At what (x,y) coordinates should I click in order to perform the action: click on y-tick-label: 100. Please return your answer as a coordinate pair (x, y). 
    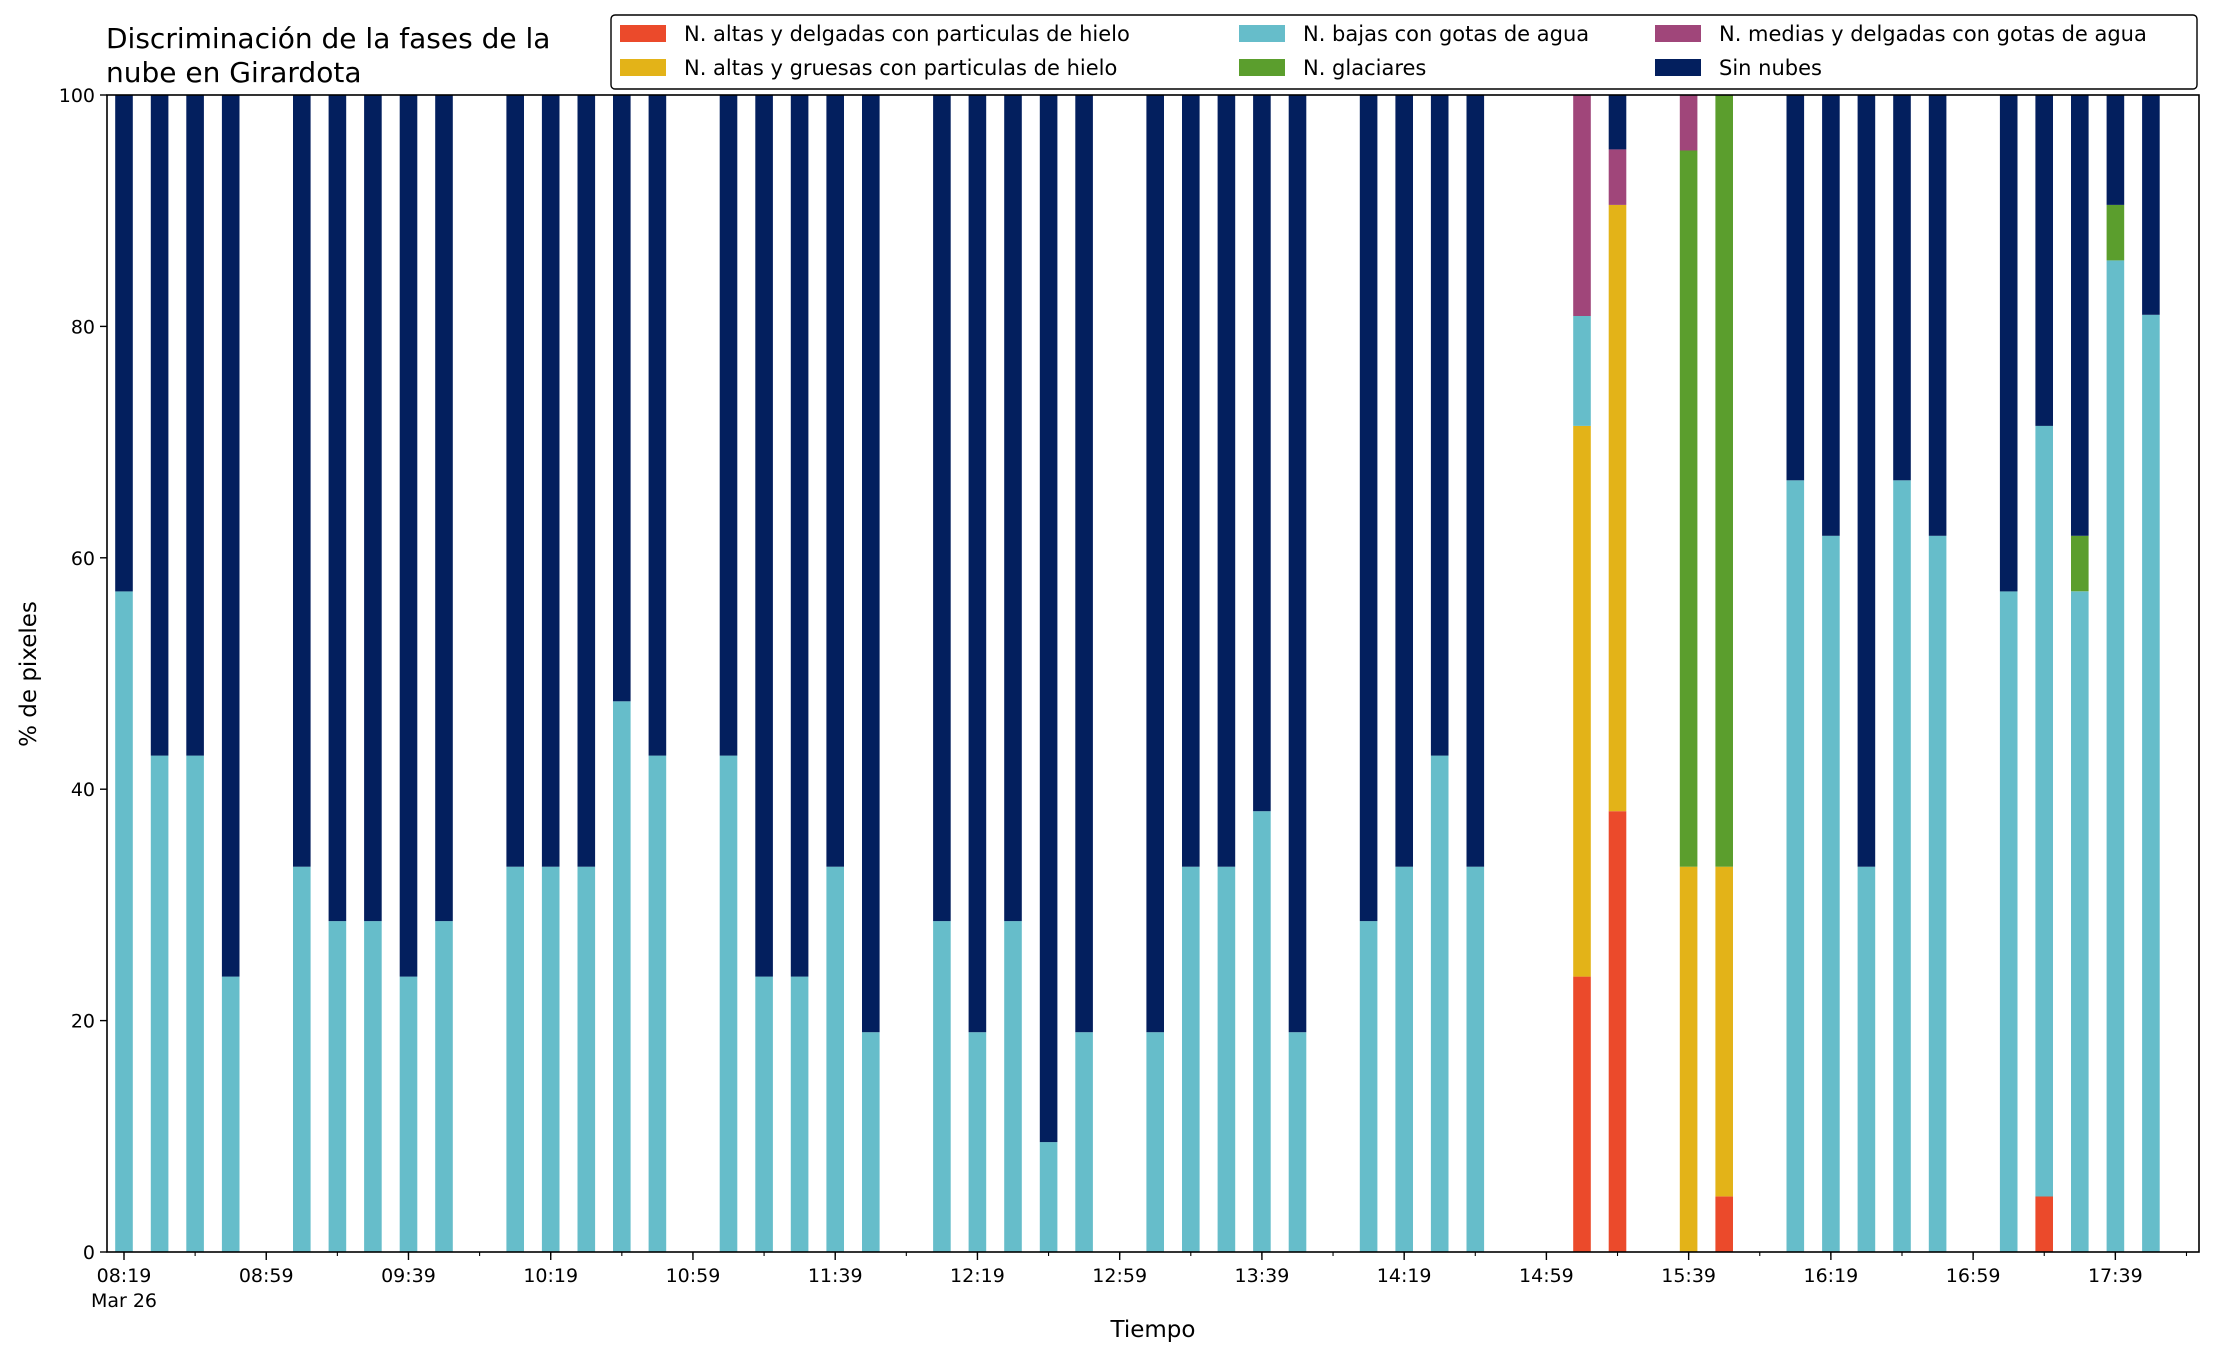
    Looking at the image, I should click on (77, 96).